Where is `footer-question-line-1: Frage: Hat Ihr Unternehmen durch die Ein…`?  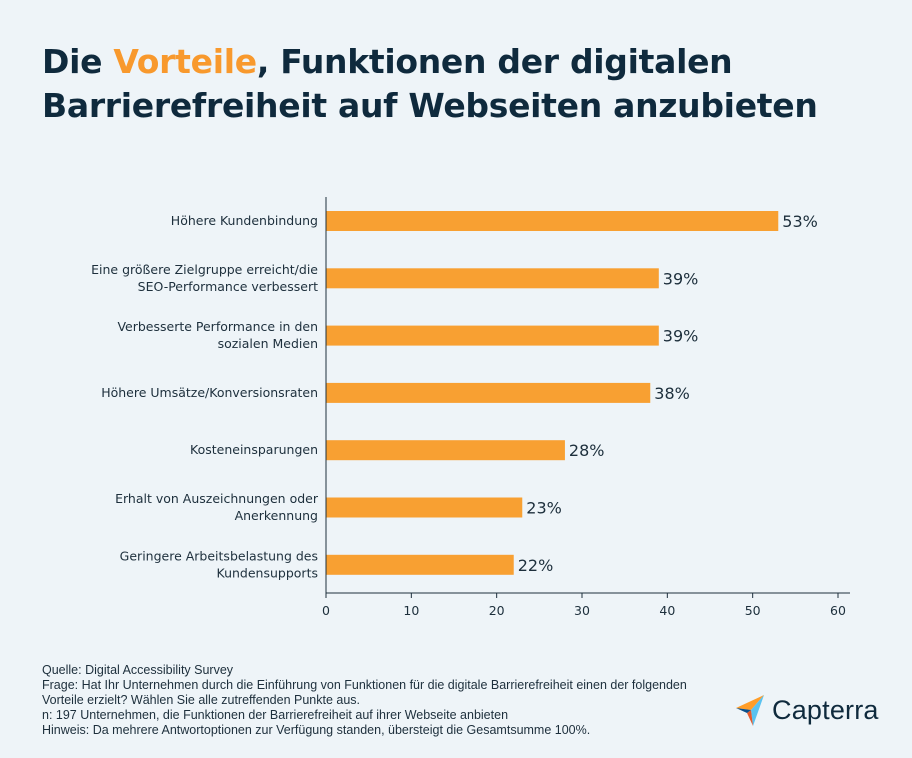
footer-question-line-1: Frage: Hat Ihr Unternehmen durch die Ein… is located at coordinates (364, 685).